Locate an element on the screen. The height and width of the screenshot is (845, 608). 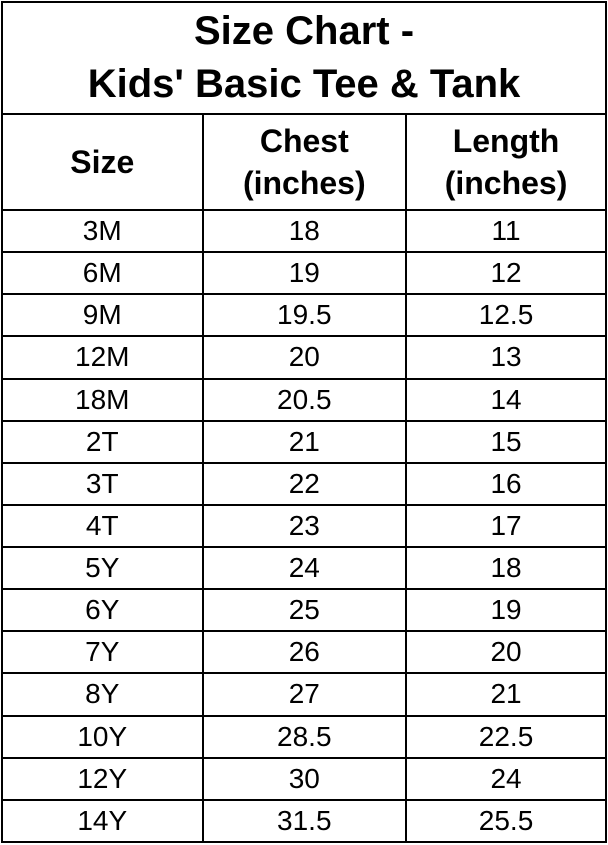
chest-cell: 20.5 is located at coordinates (304, 399).